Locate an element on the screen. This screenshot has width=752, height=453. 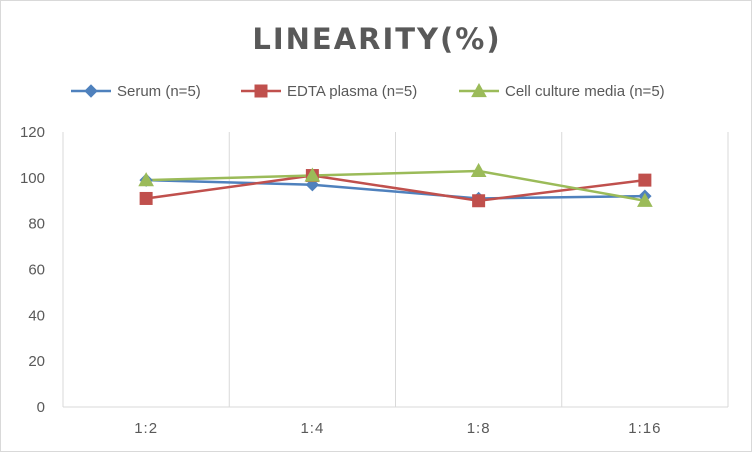
series-lines is located at coordinates (395, 185).